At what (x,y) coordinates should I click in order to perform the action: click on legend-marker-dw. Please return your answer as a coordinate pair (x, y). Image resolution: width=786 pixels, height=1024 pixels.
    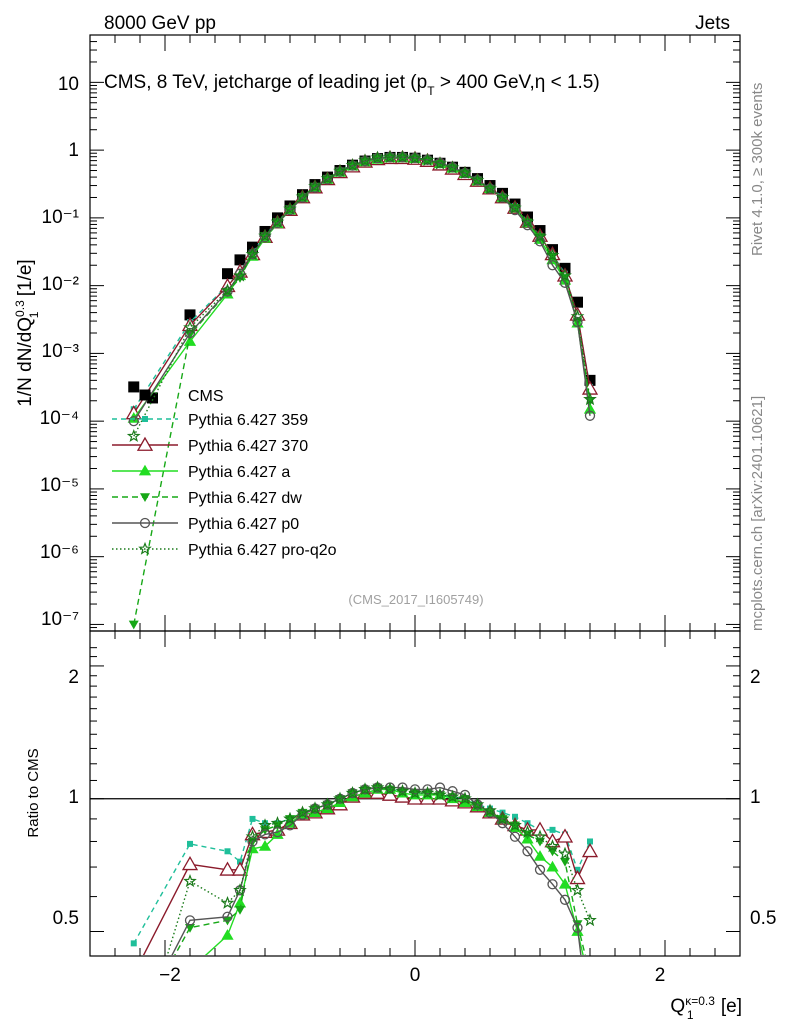
    Looking at the image, I should click on (145, 497).